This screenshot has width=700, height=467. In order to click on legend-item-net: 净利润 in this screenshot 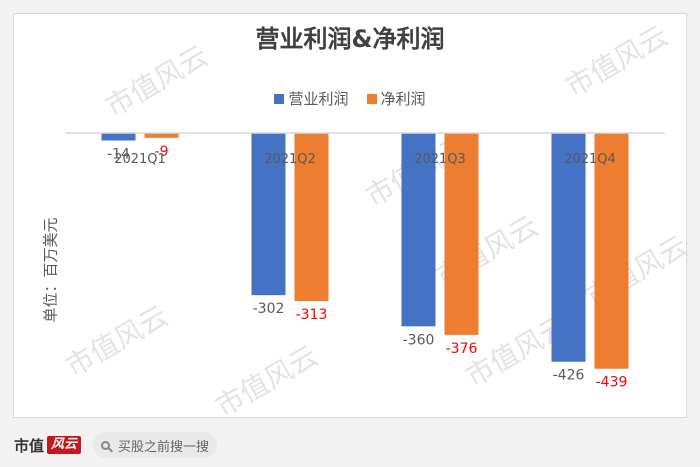, I will do `click(396, 98)`.